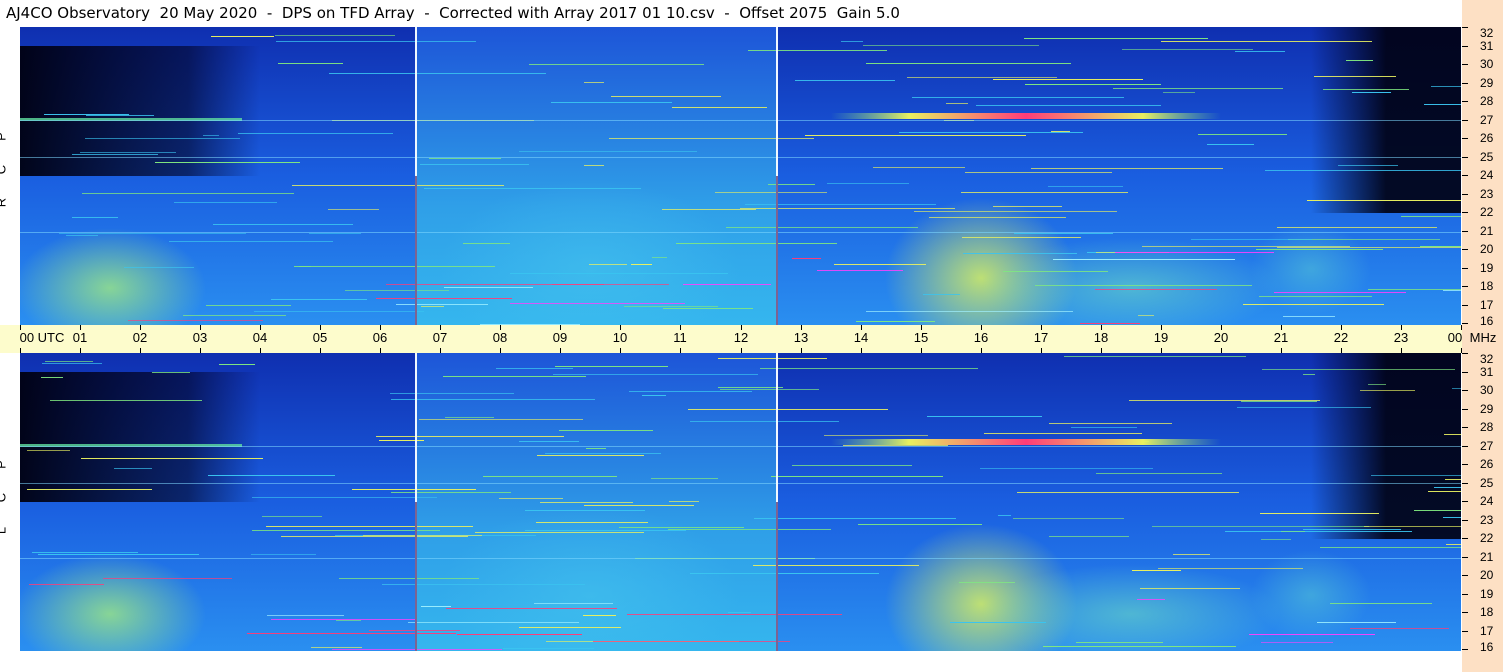  I want to click on time-tick-label: 06, so click(380, 337).